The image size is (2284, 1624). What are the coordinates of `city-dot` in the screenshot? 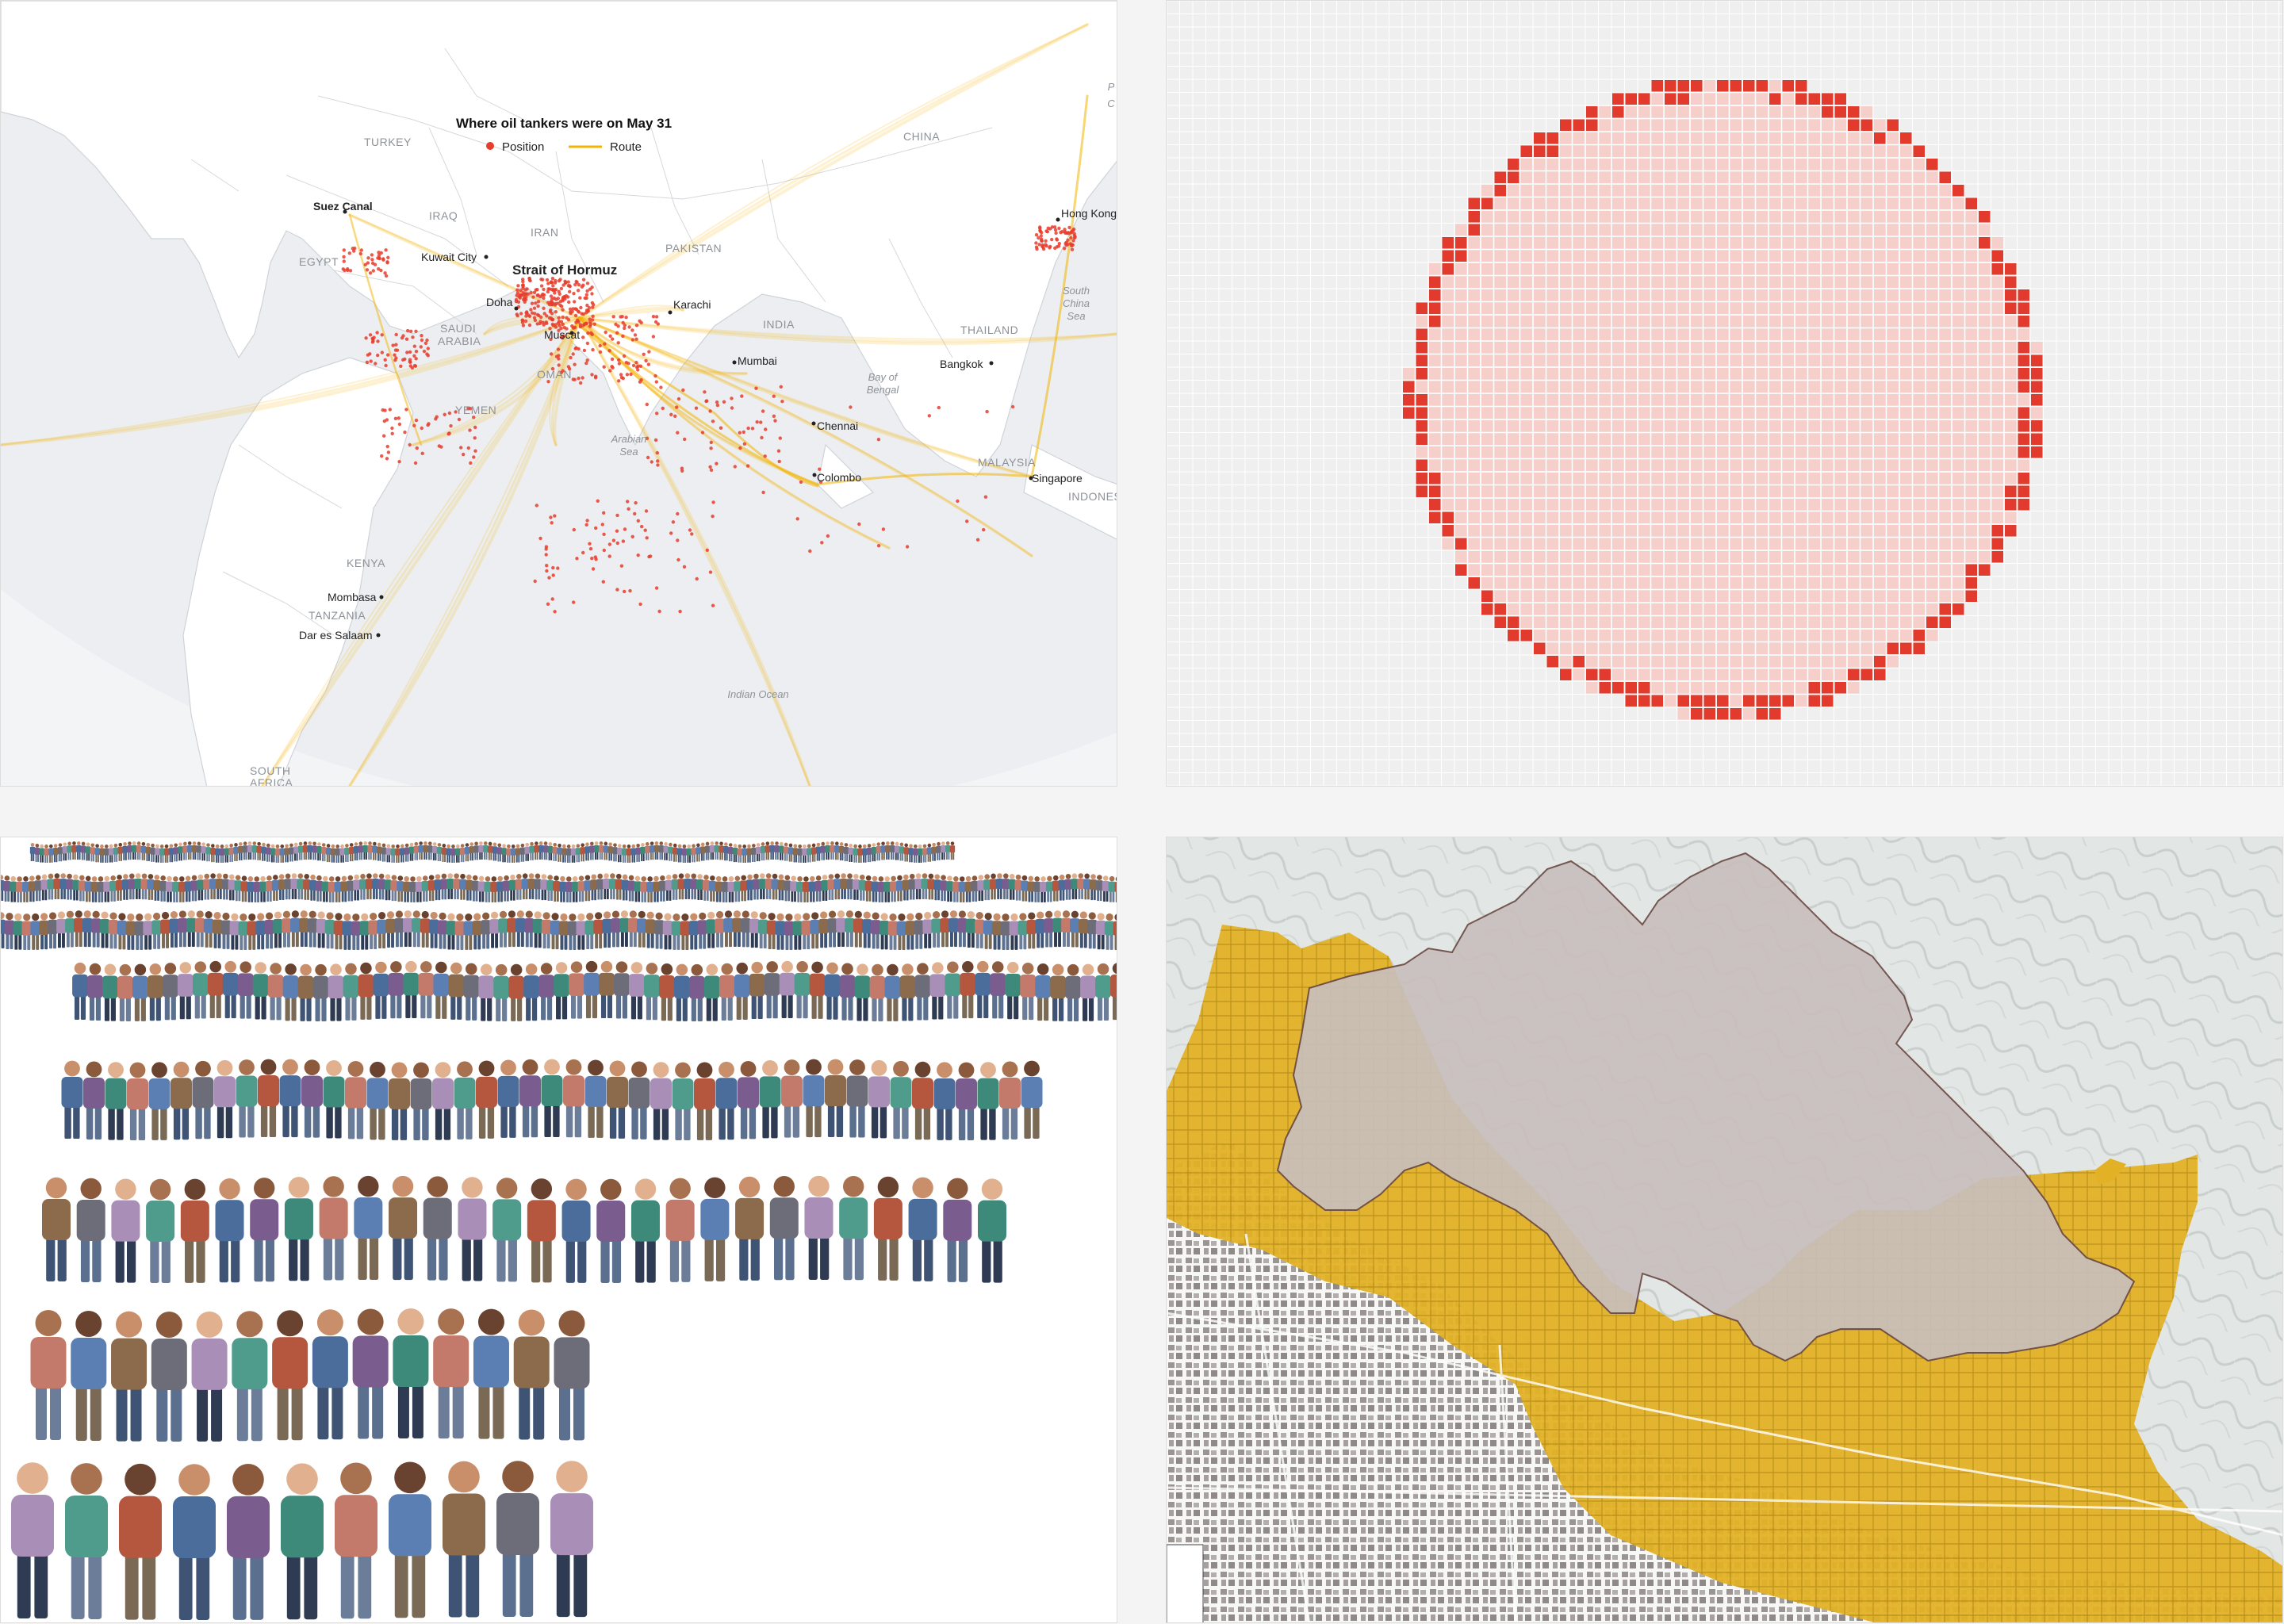 It's located at (378, 635).